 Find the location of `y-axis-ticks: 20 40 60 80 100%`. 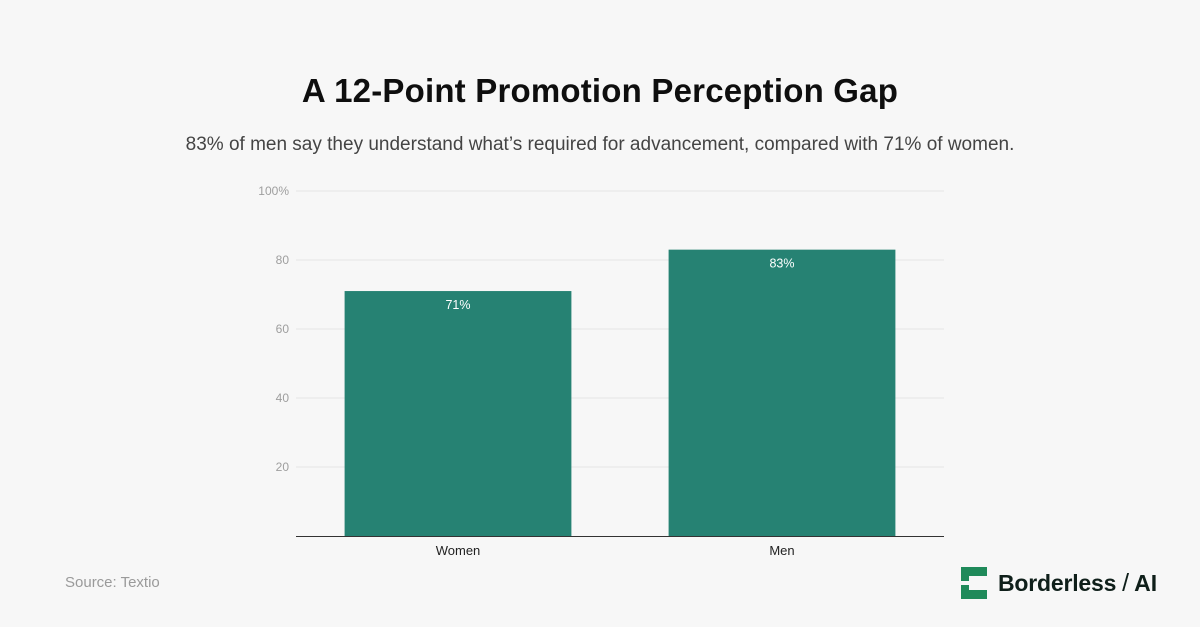

y-axis-ticks: 20 40 60 80 100% is located at coordinates (273, 329).